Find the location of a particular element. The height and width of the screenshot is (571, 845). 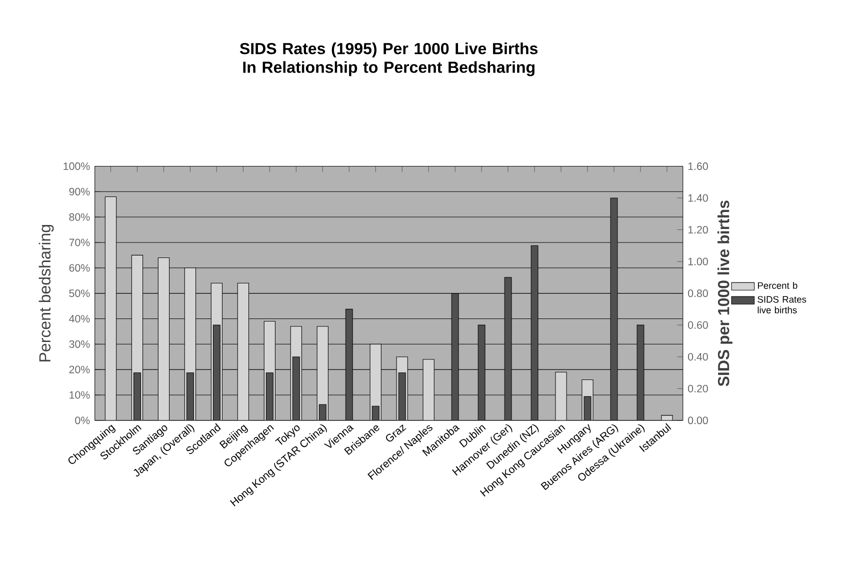

y-tick-label: 100% is located at coordinates (77, 166).